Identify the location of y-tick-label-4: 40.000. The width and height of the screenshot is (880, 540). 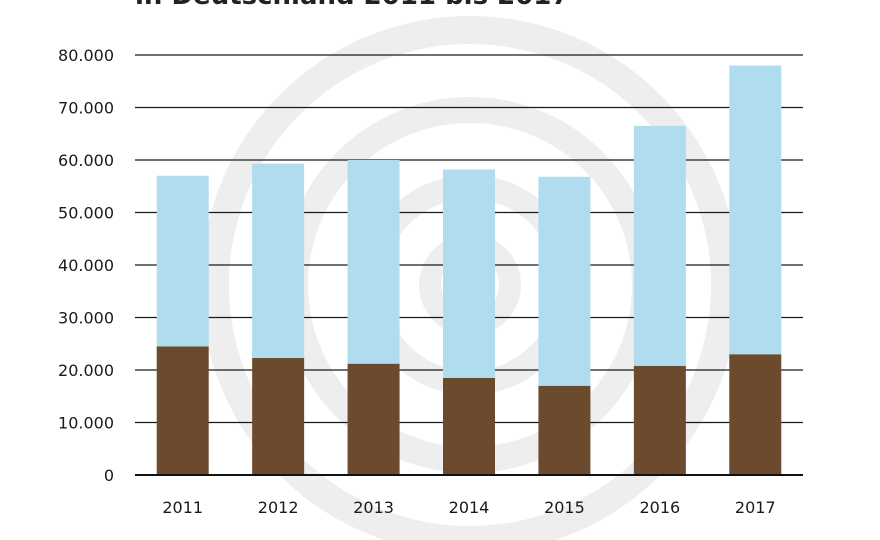
(86, 265).